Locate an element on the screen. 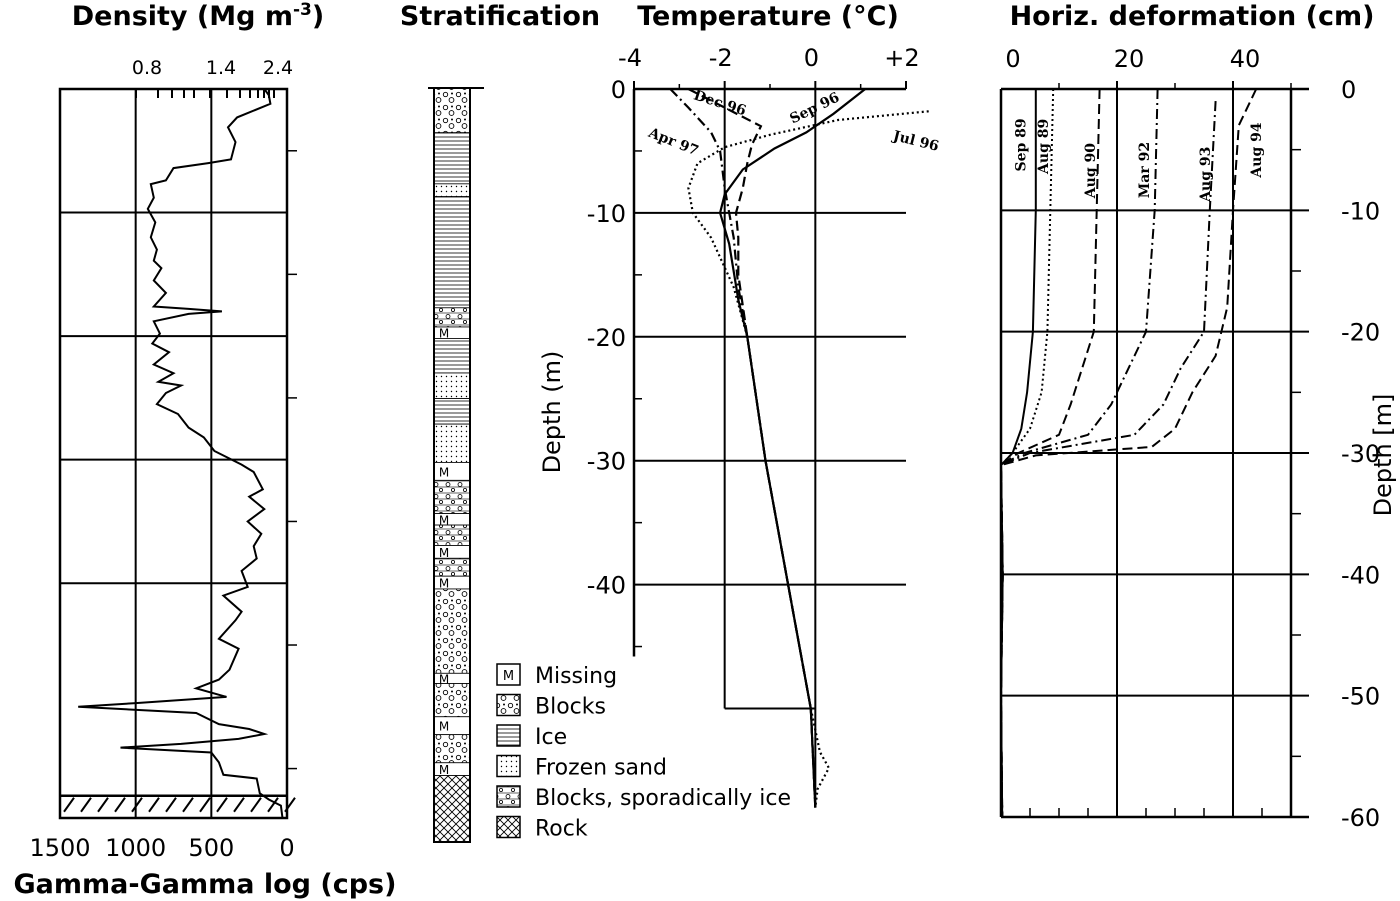 This screenshot has height=901, width=1400. deformation-series-labels: Sep 89 Aug 89 Aug 90 Mar 92 Aug 93 Aug 94 is located at coordinates (1138, 160).